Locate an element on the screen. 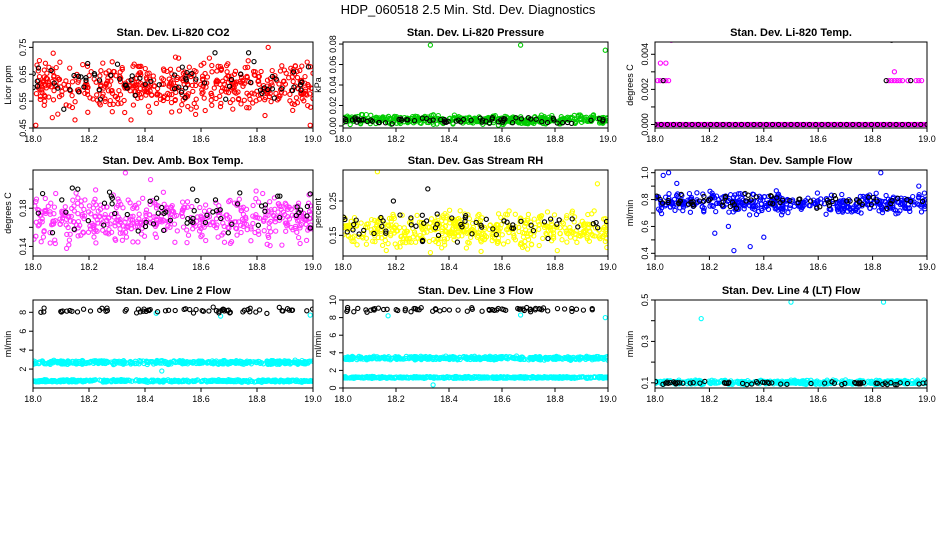 The height and width of the screenshot is (540, 936). series-line2-high is located at coordinates (173, 365).